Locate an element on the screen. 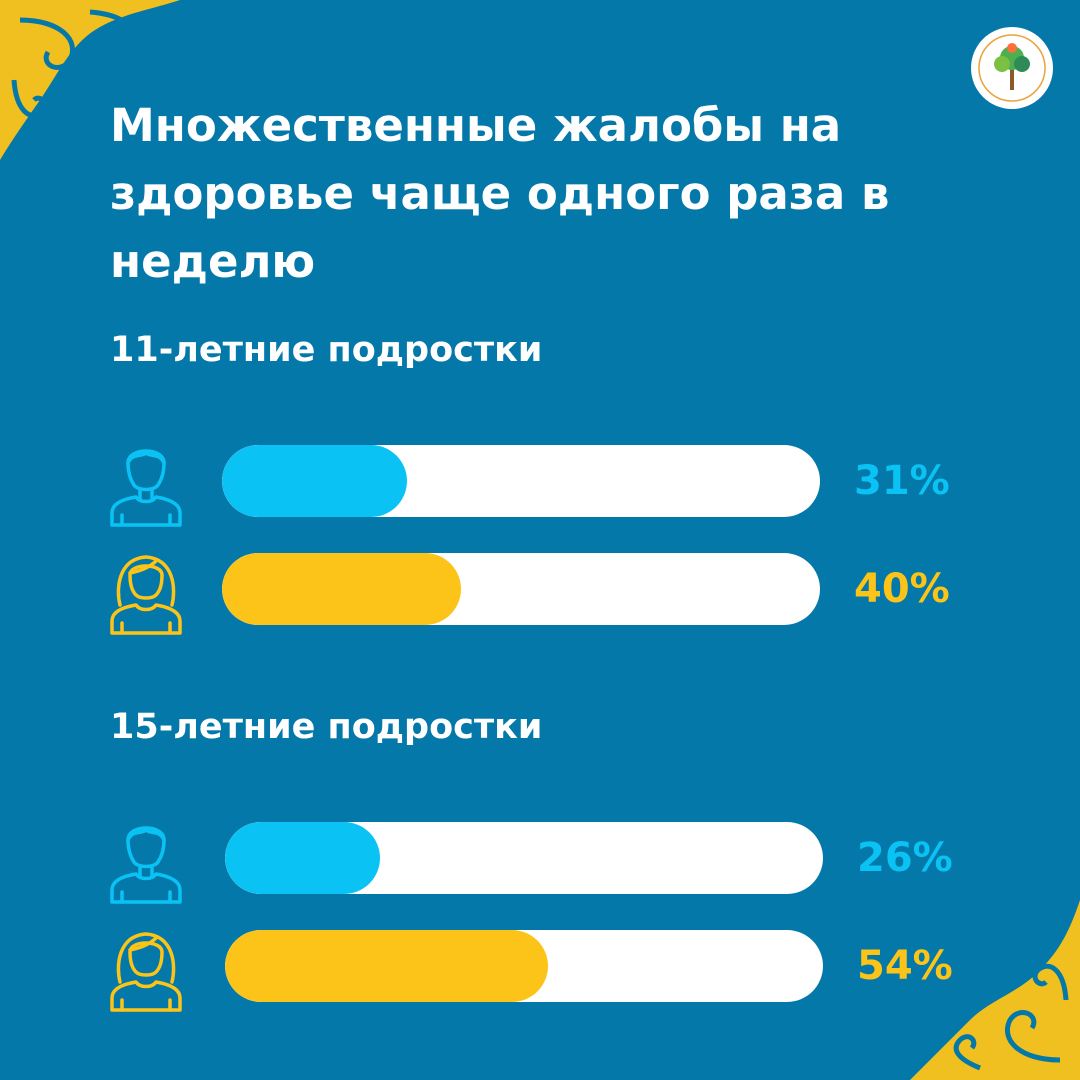  group-heading: 11-летние подростки is located at coordinates (326, 350).